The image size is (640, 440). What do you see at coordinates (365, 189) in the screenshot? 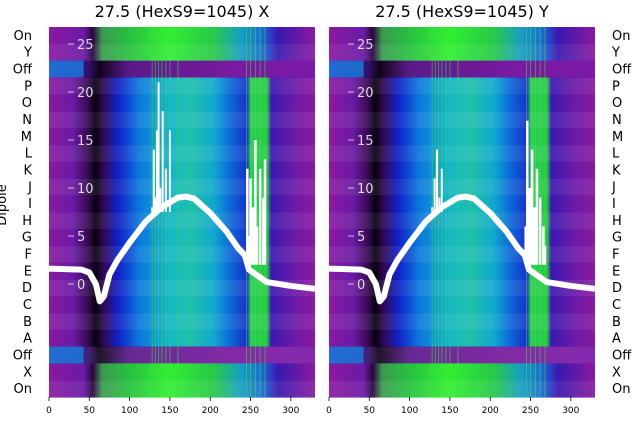
I see `overlay-tick-label: 10` at bounding box center [365, 189].